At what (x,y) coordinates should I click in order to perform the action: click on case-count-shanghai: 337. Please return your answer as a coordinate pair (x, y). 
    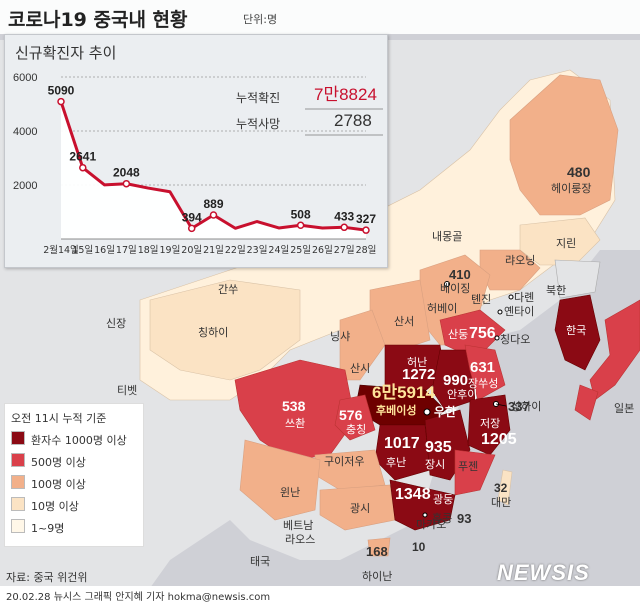
    Looking at the image, I should click on (519, 406).